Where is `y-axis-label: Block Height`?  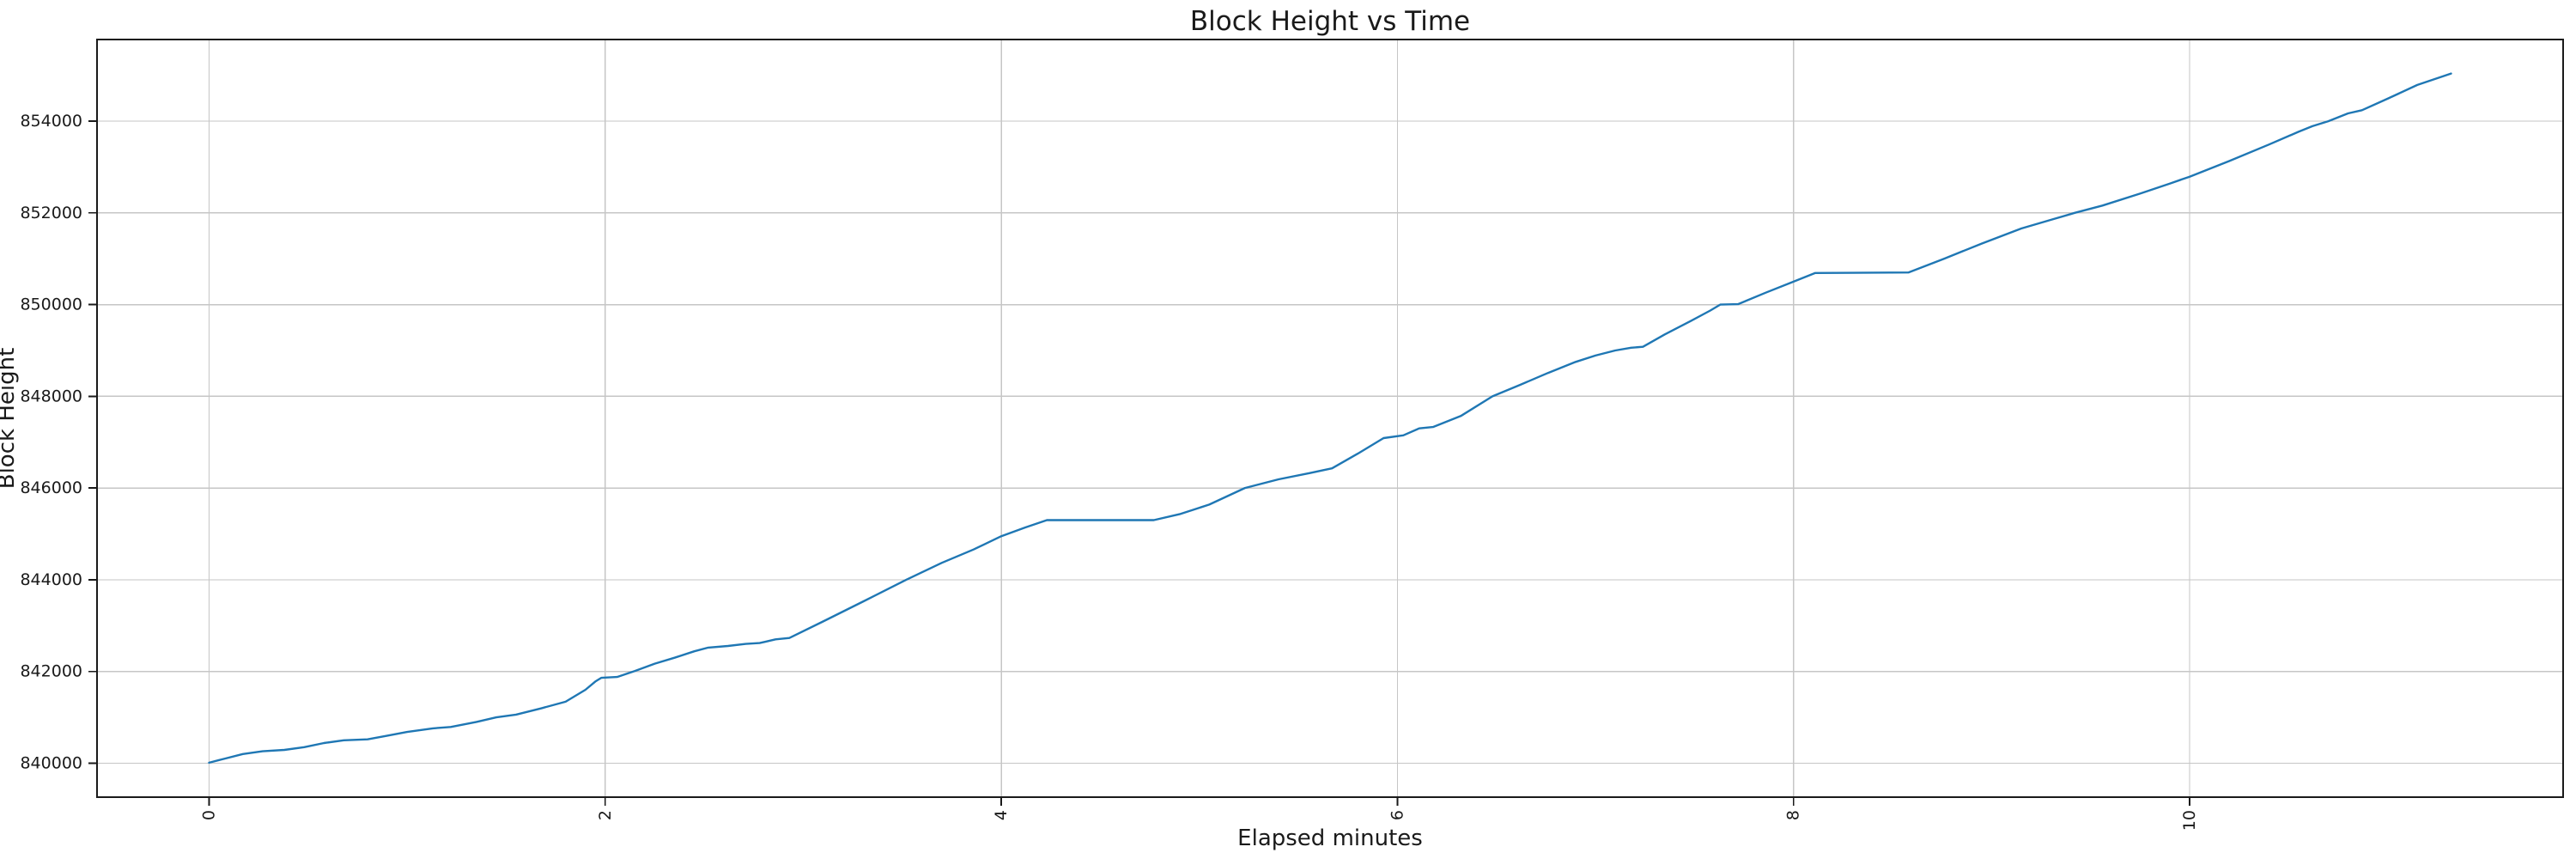
y-axis-label: Block Height is located at coordinates (10, 419).